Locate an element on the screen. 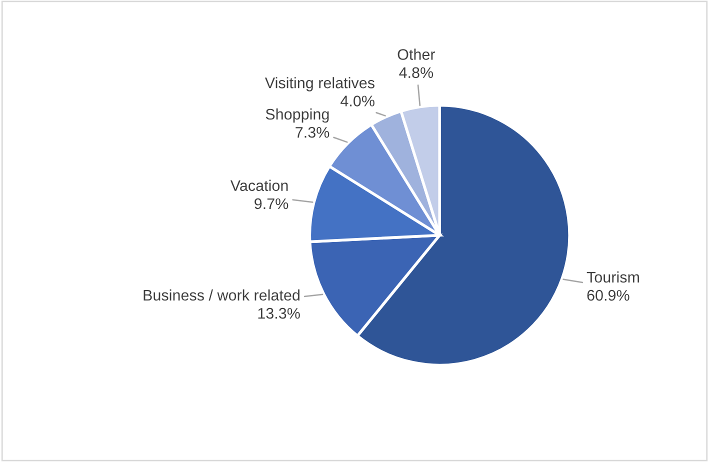  data-label: 4.8% is located at coordinates (416, 72).